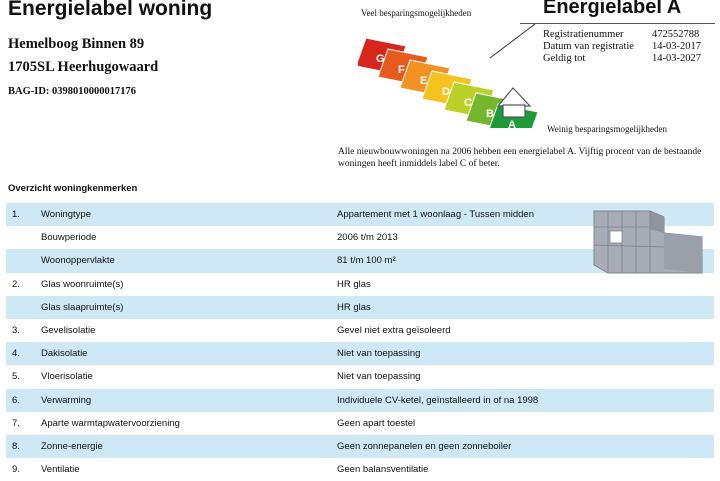 The width and height of the screenshot is (720, 481). I want to click on row-label: Gevelisolatie, so click(68, 330).